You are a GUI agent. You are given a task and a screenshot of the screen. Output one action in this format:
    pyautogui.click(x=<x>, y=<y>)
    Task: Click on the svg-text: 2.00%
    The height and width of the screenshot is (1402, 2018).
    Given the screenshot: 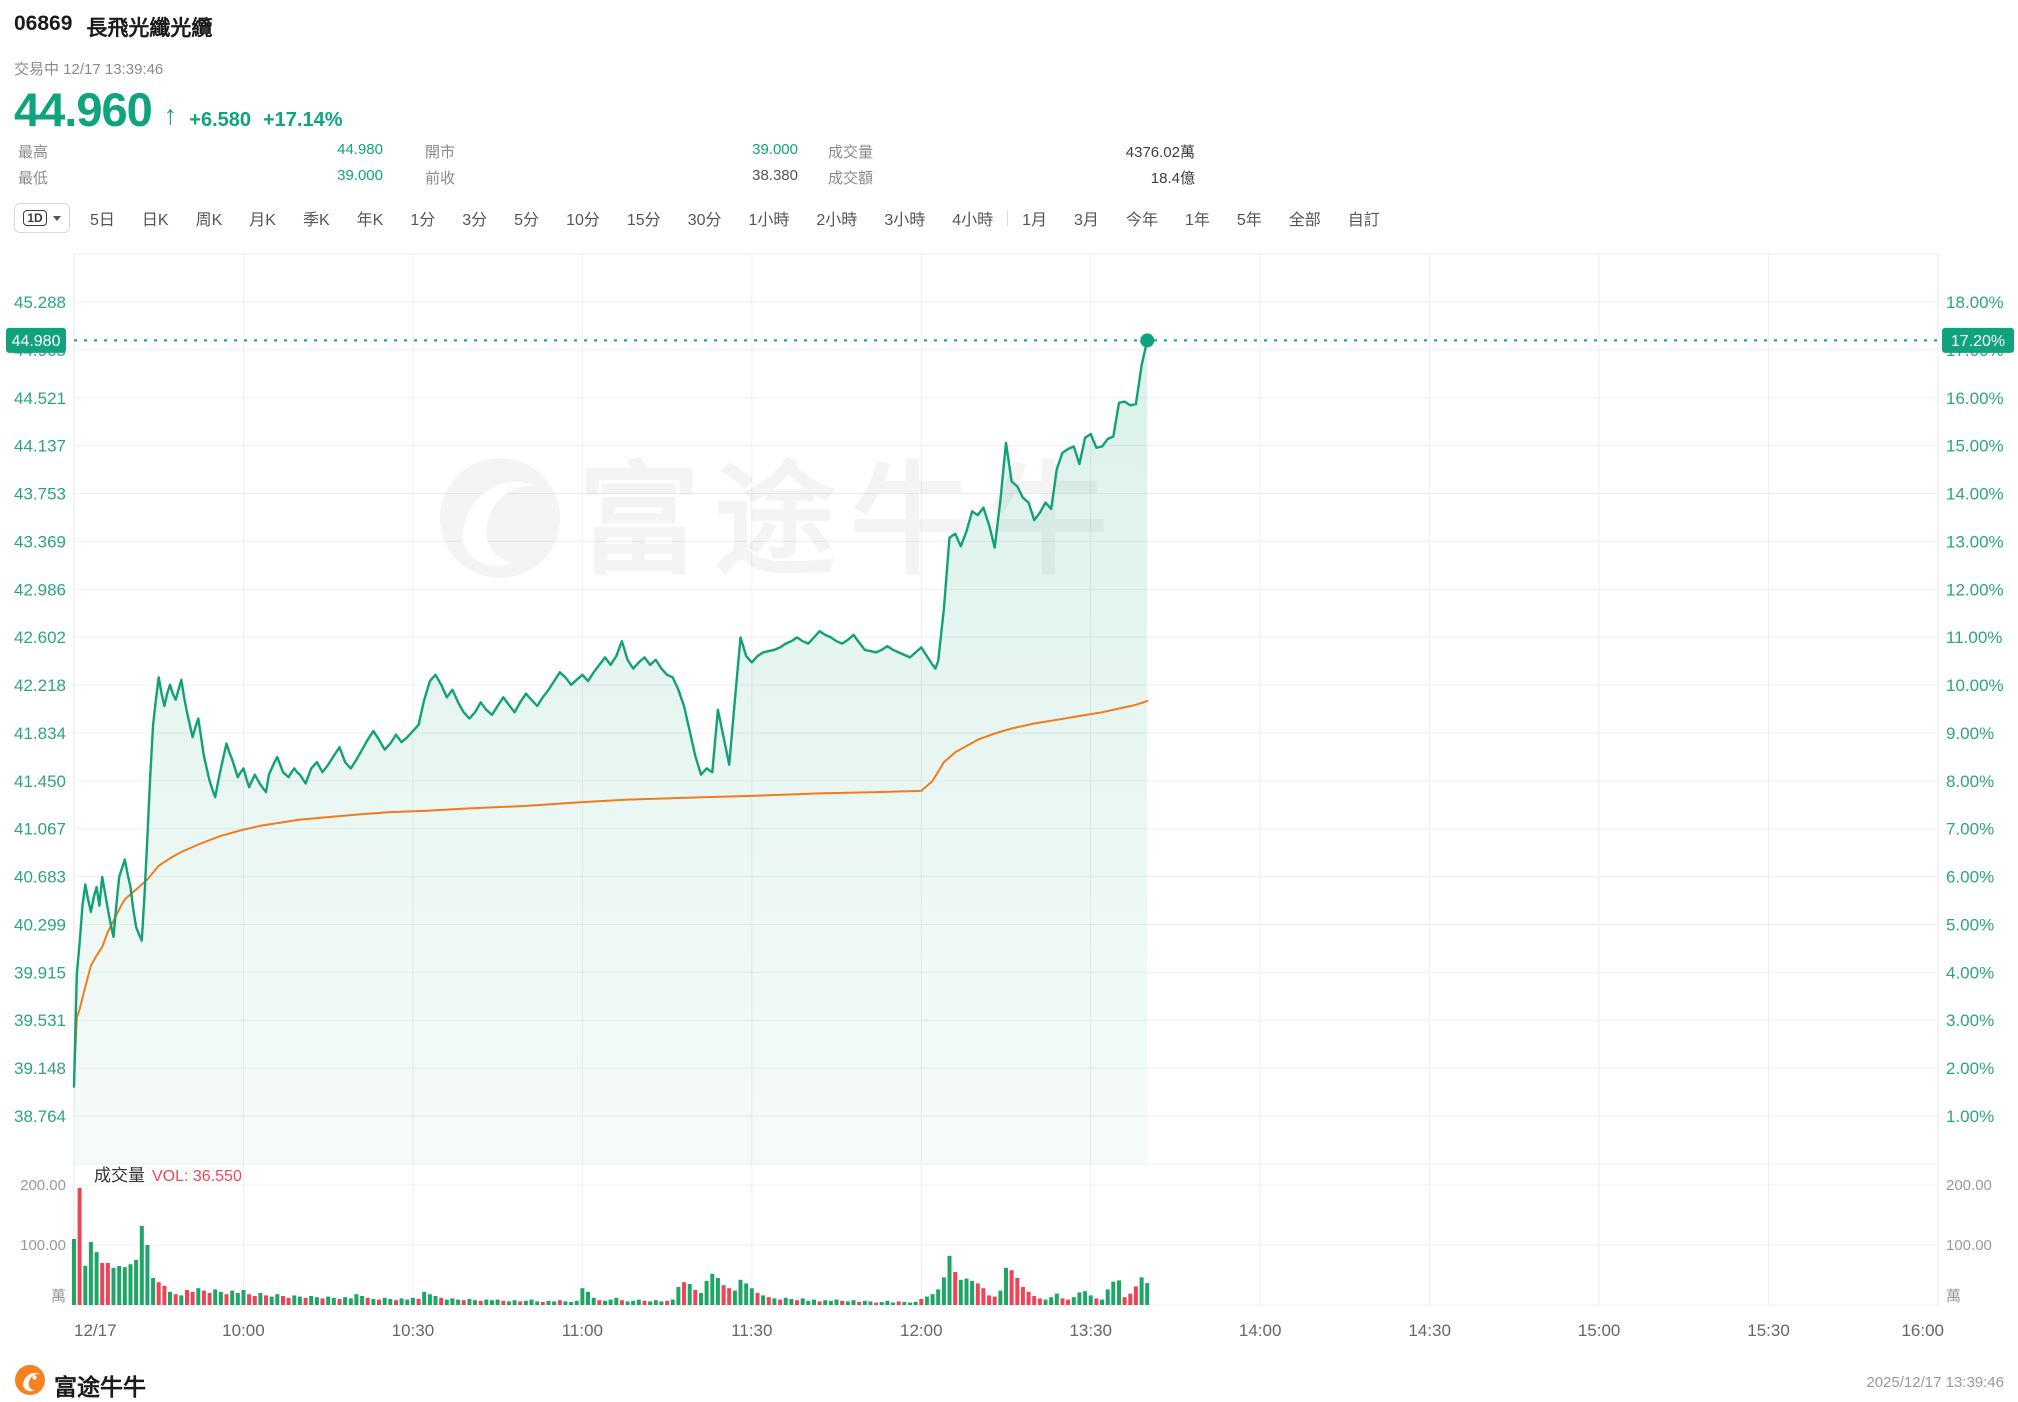 What is the action you would take?
    pyautogui.click(x=1970, y=1068)
    